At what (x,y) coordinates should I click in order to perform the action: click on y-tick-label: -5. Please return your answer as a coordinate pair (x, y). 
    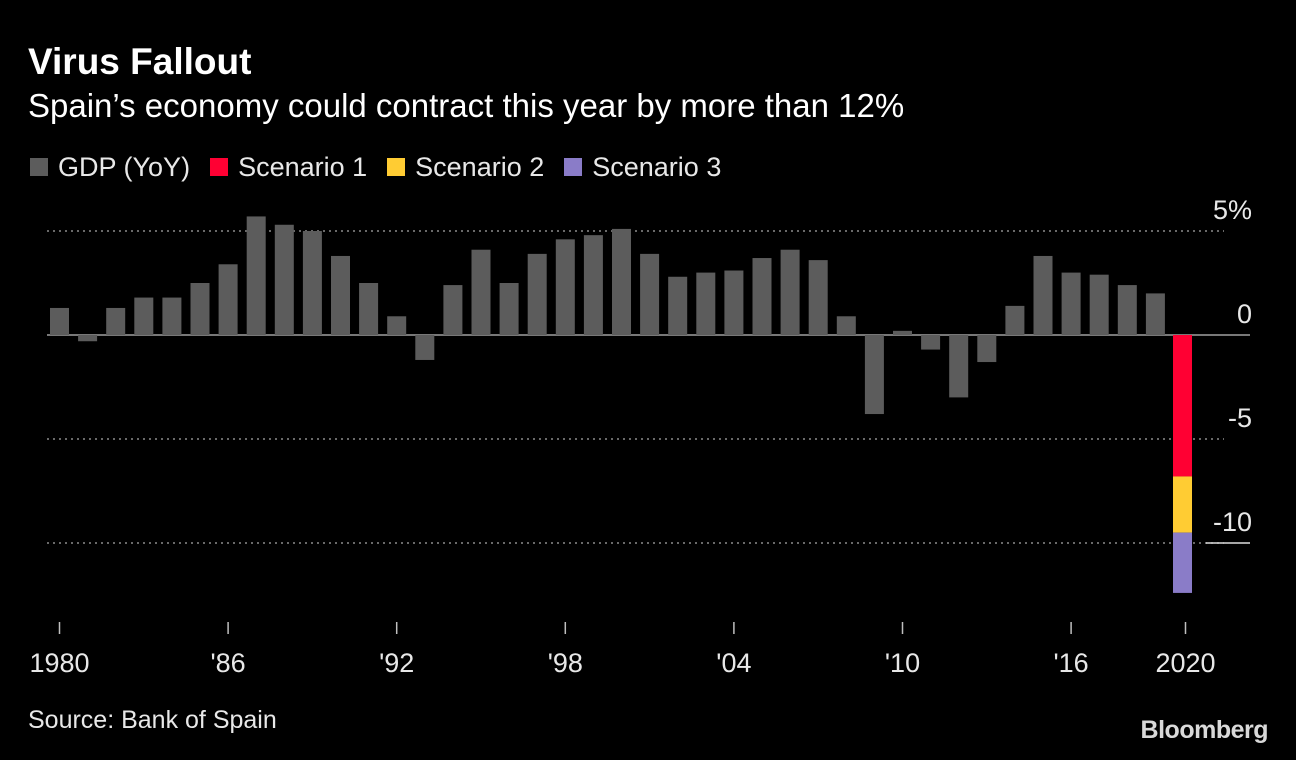
    Looking at the image, I should click on (1240, 418).